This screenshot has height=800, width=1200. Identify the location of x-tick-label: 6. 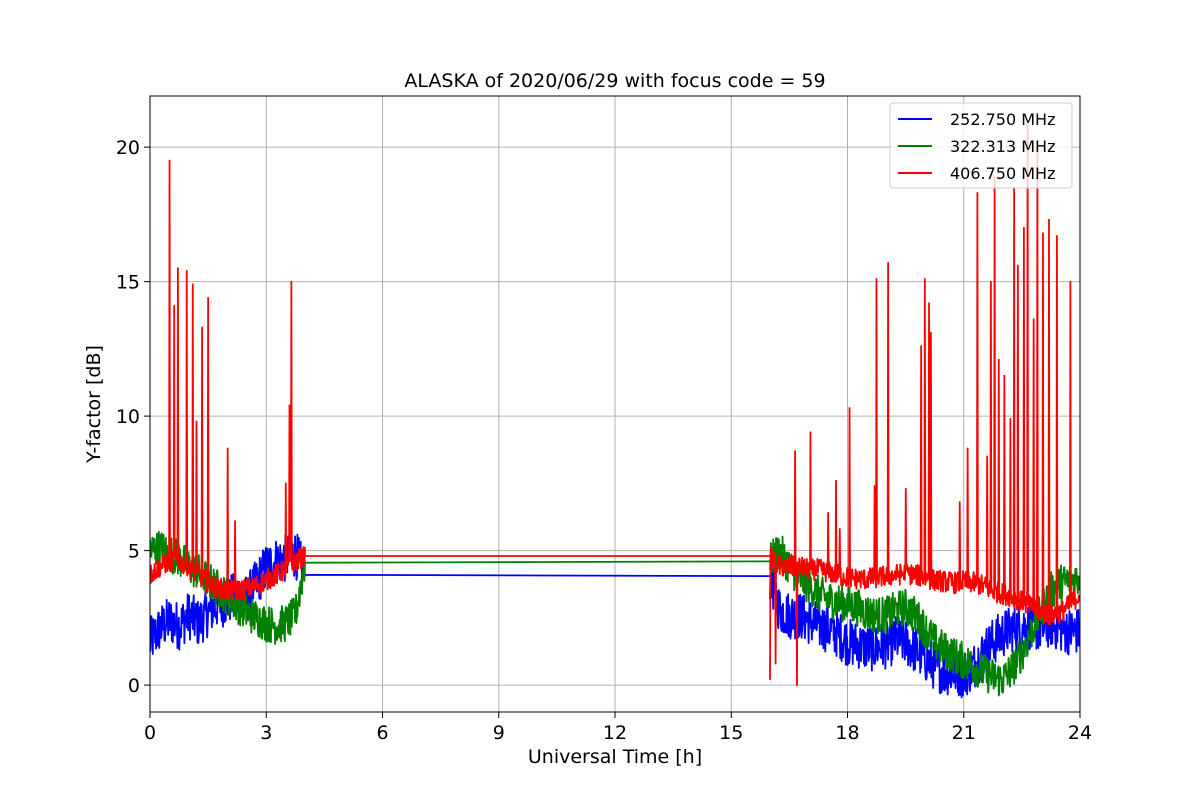
(382, 733).